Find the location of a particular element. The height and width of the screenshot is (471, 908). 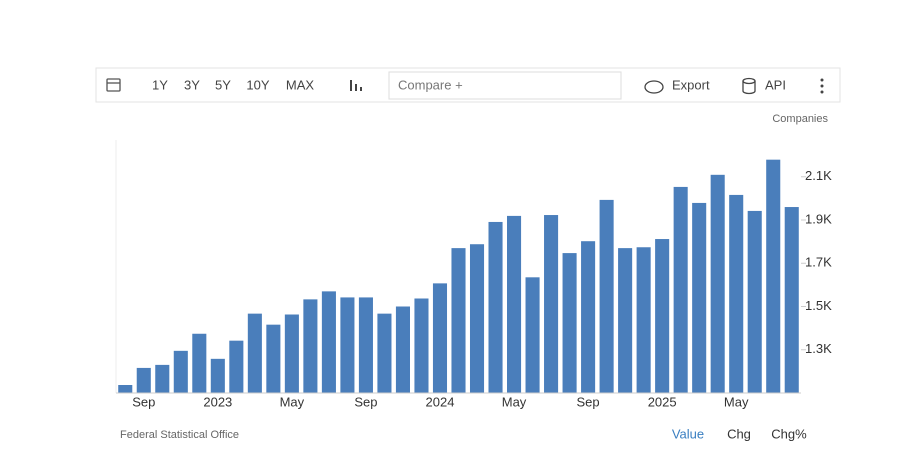

db-icon is located at coordinates (749, 86).